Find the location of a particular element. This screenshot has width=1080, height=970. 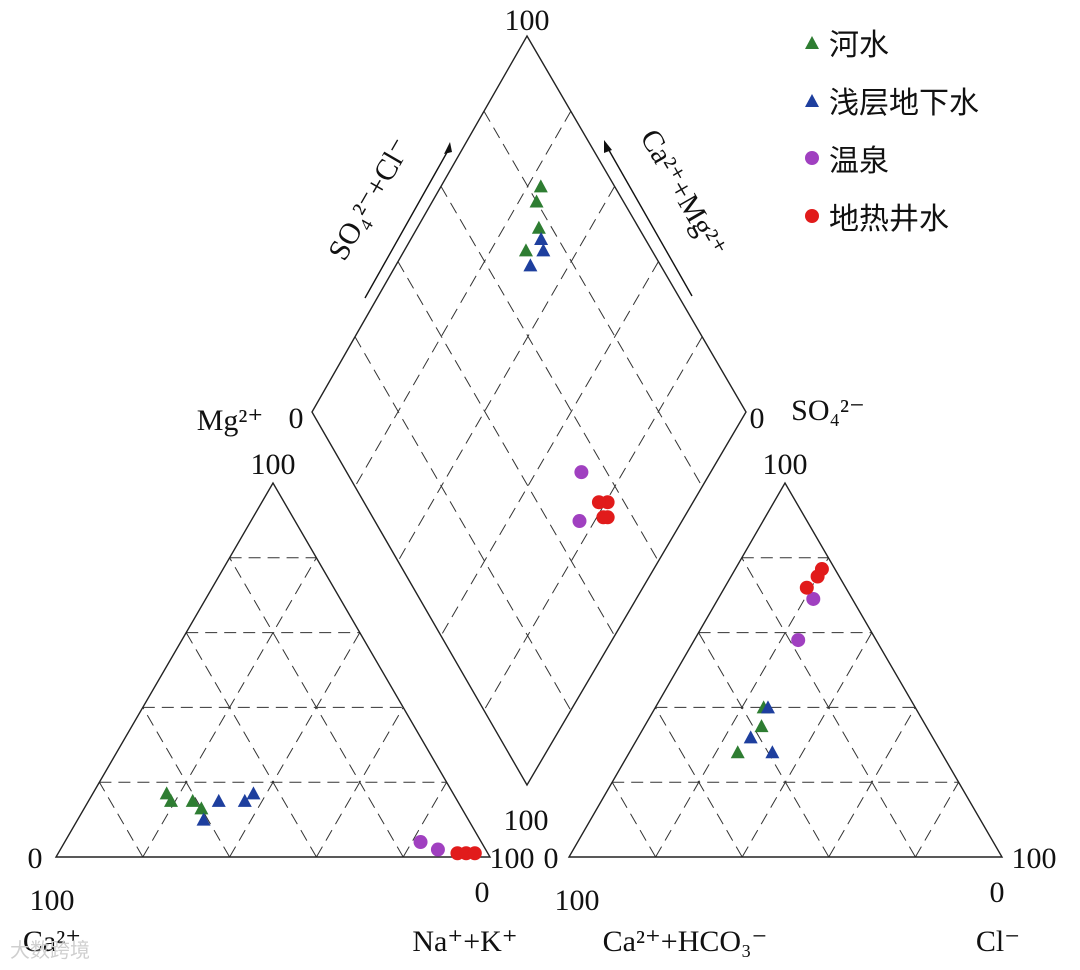

legend-item-hot-spring: 温泉 is located at coordinates (847, 161).